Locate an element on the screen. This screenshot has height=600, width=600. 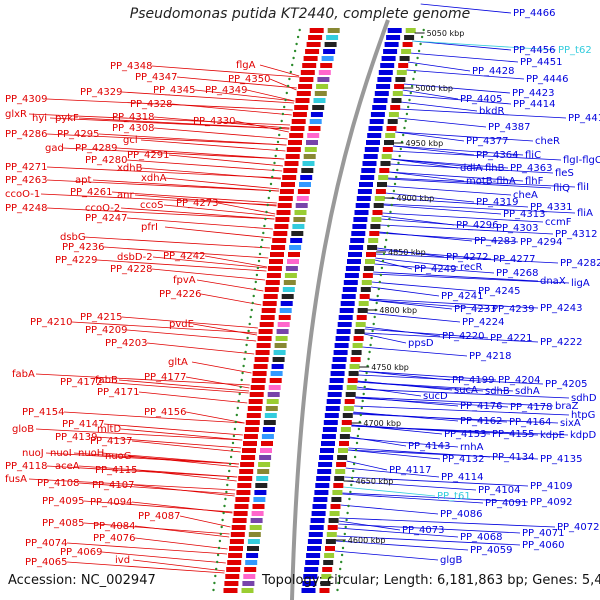
reverse-gene-label: rnhA is located at coordinates (472, 447).